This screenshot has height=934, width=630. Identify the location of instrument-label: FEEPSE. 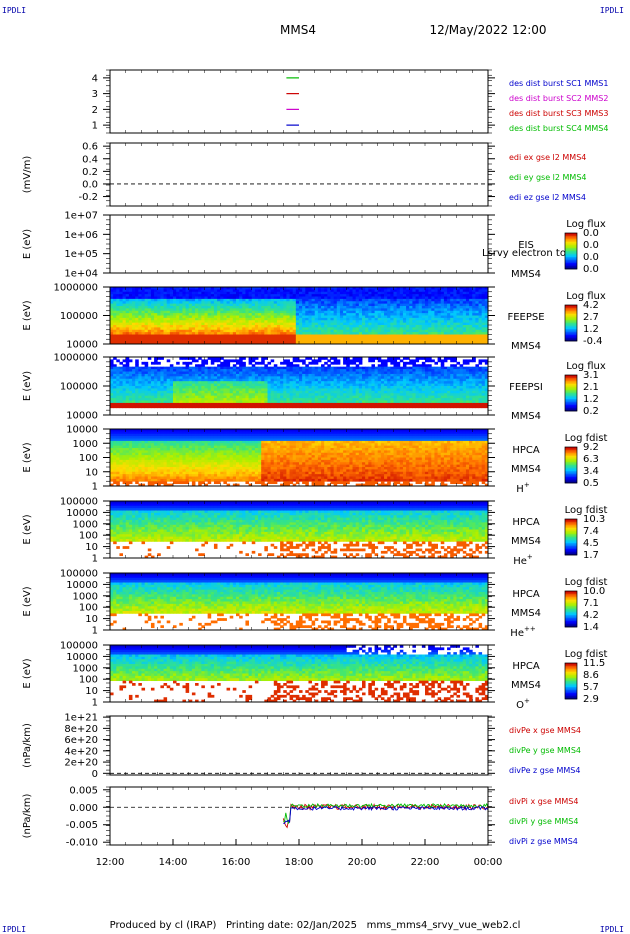
(525, 317).